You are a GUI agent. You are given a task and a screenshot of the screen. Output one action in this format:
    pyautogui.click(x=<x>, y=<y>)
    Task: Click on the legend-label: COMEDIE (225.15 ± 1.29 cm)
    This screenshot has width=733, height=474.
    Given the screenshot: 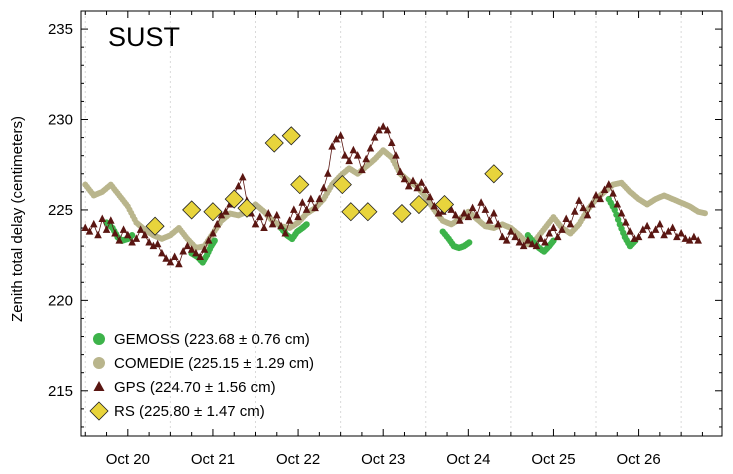 What is the action you would take?
    pyautogui.click(x=214, y=363)
    